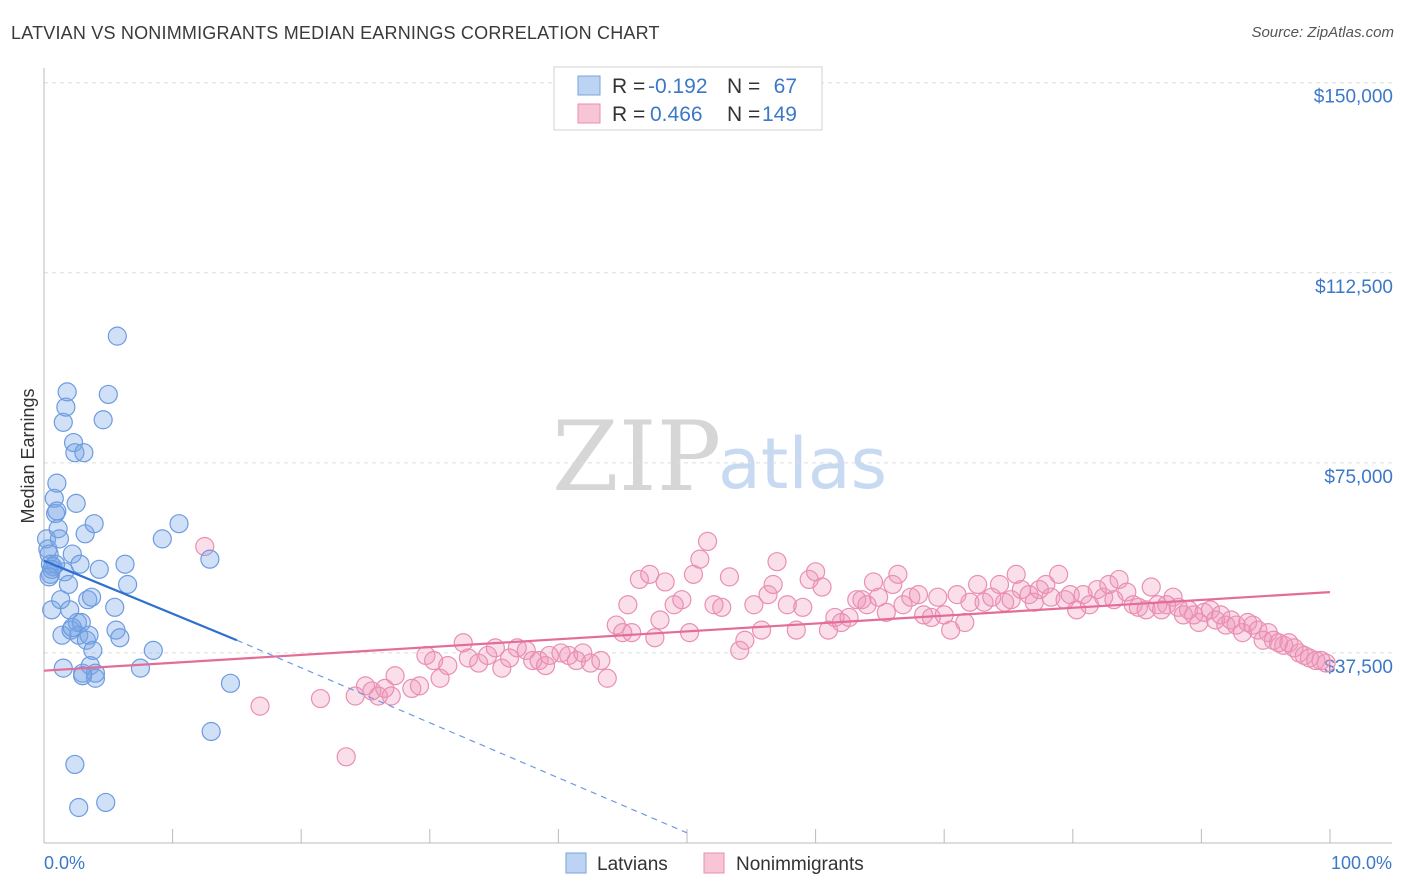  I want to click on source-label: Source: ZipAtlas.com, so click(1322, 32).